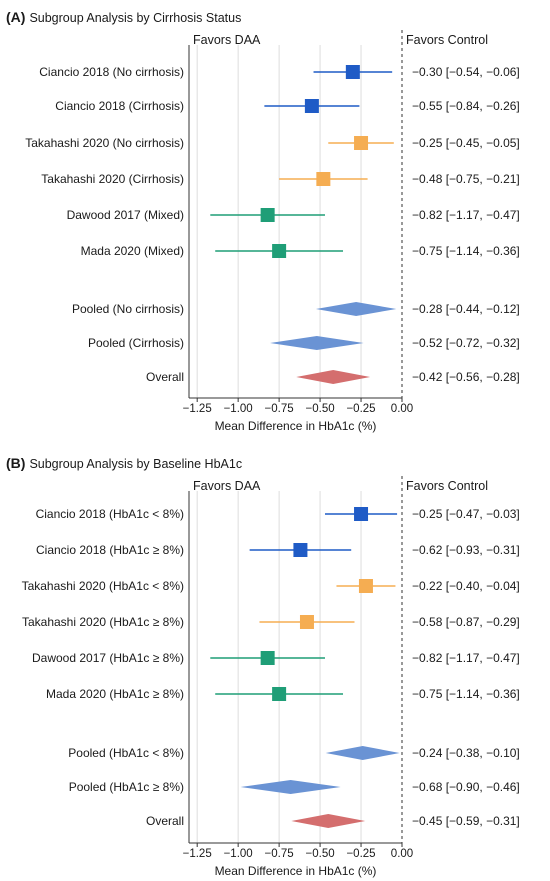 The width and height of the screenshot is (550, 881). What do you see at coordinates (466, 309) in the screenshot?
I see `ci-text: −0.28 [−0.44, −0.12]` at bounding box center [466, 309].